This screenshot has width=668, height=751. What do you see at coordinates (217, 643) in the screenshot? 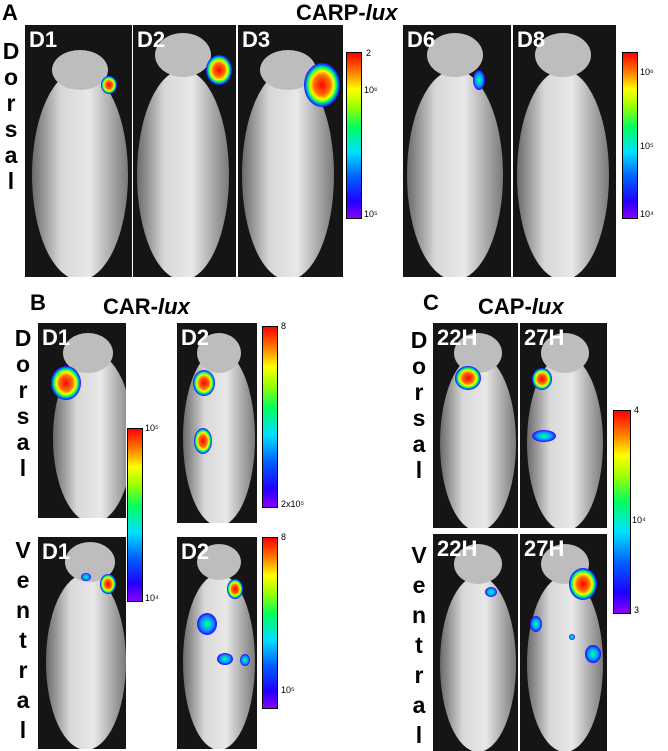
I see `mouse-image-b-ventral-d2: D2` at bounding box center [217, 643].